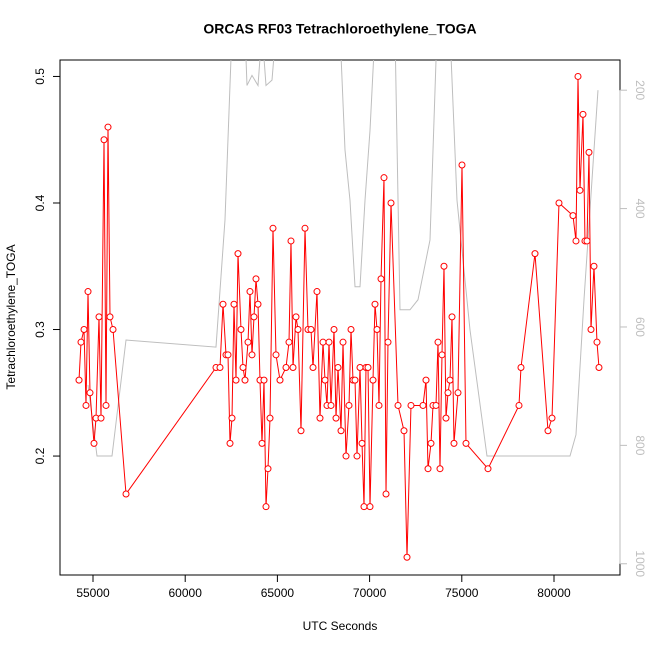 This screenshot has height=650, width=650. I want to click on chart-title: ORCAS RF03 Tetrachloroethylene_TOGA, so click(339, 29).